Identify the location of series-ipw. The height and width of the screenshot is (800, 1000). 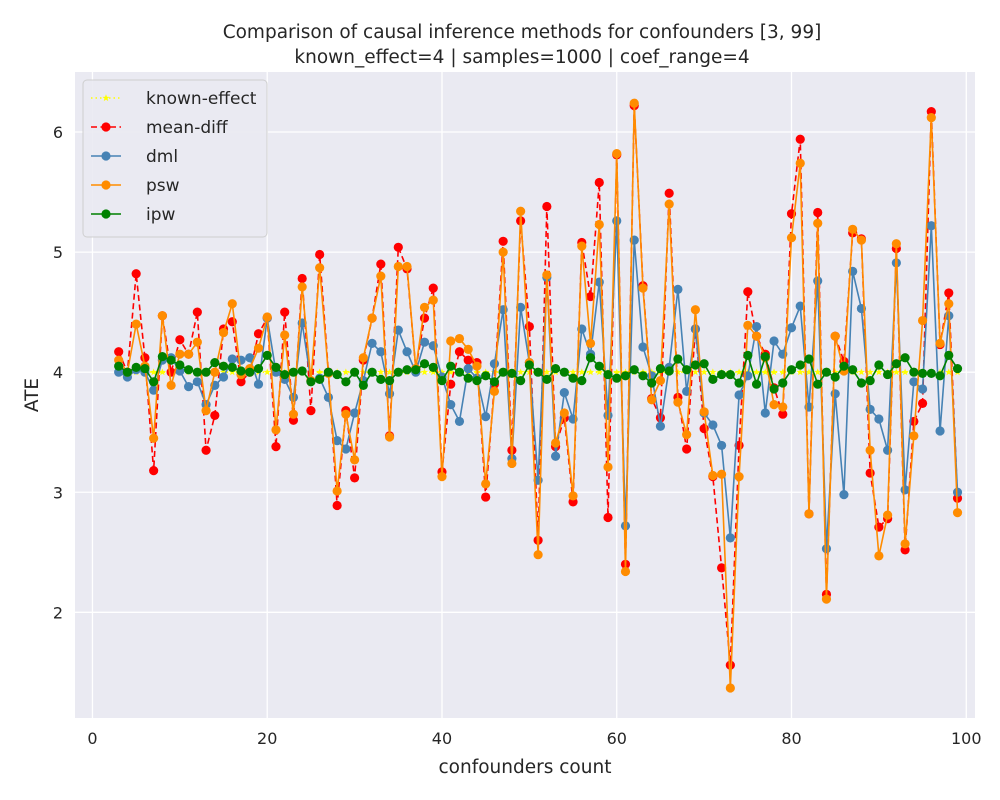
(538, 372).